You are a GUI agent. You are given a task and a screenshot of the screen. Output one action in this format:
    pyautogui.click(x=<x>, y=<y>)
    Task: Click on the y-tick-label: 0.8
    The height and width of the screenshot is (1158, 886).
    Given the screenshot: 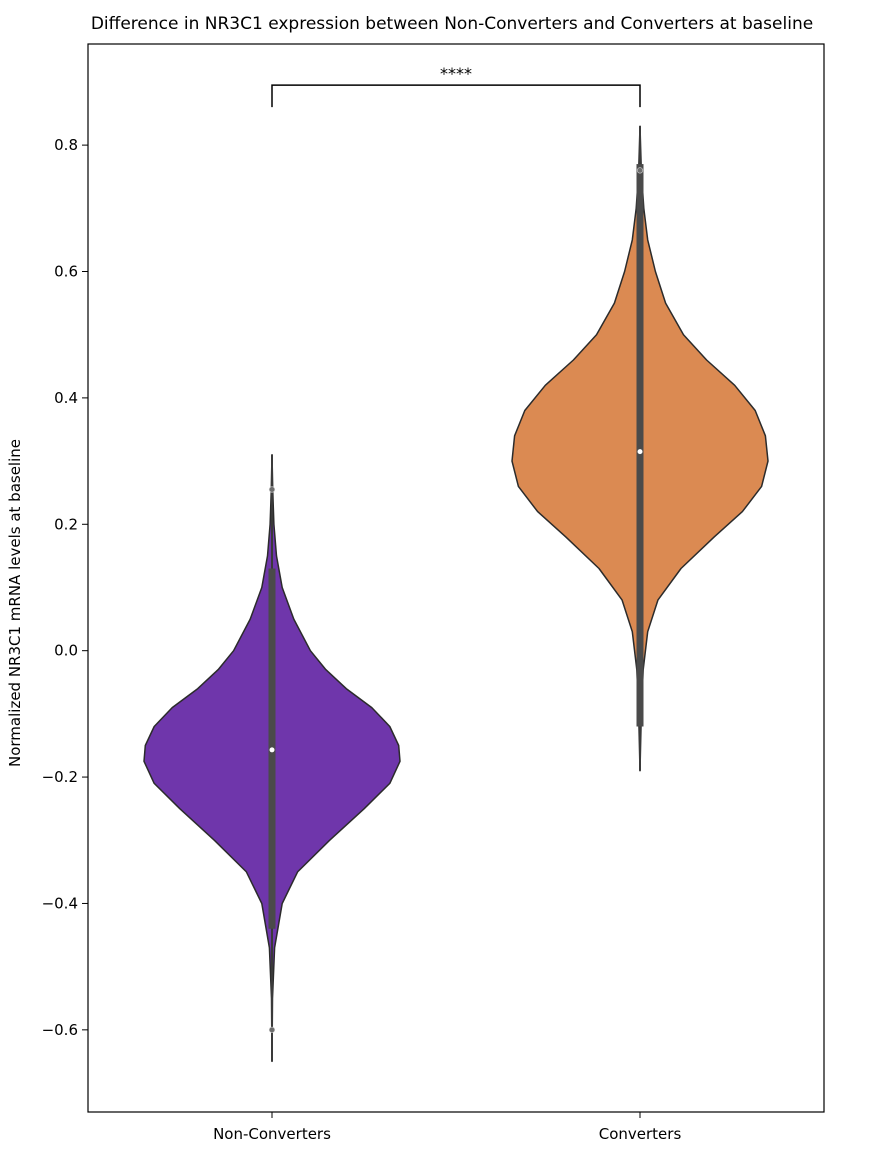 What is the action you would take?
    pyautogui.click(x=66, y=145)
    